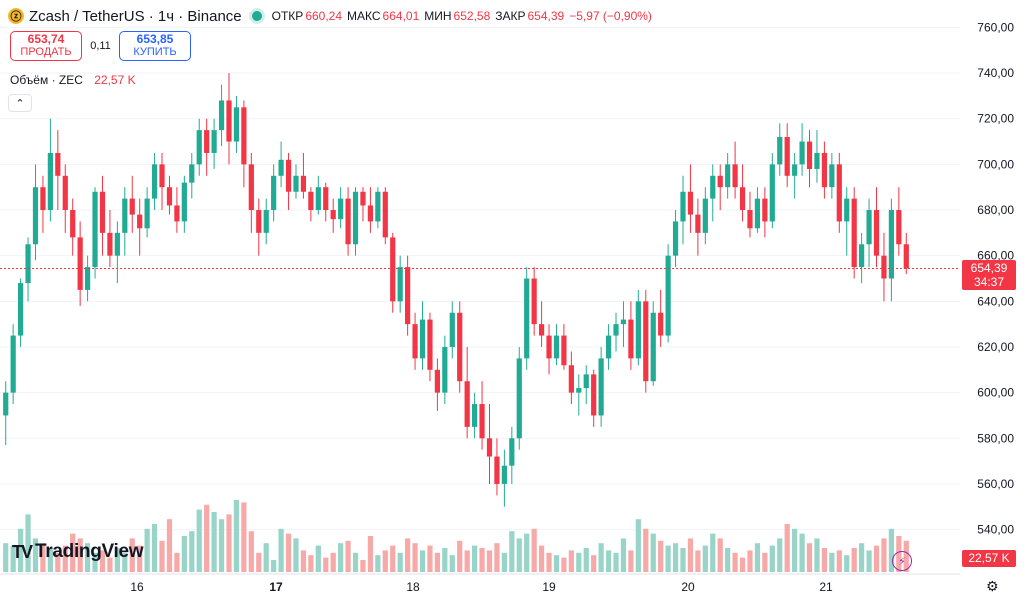 This screenshot has width=1024, height=597. I want to click on gear-icon: ⚙, so click(992, 586).